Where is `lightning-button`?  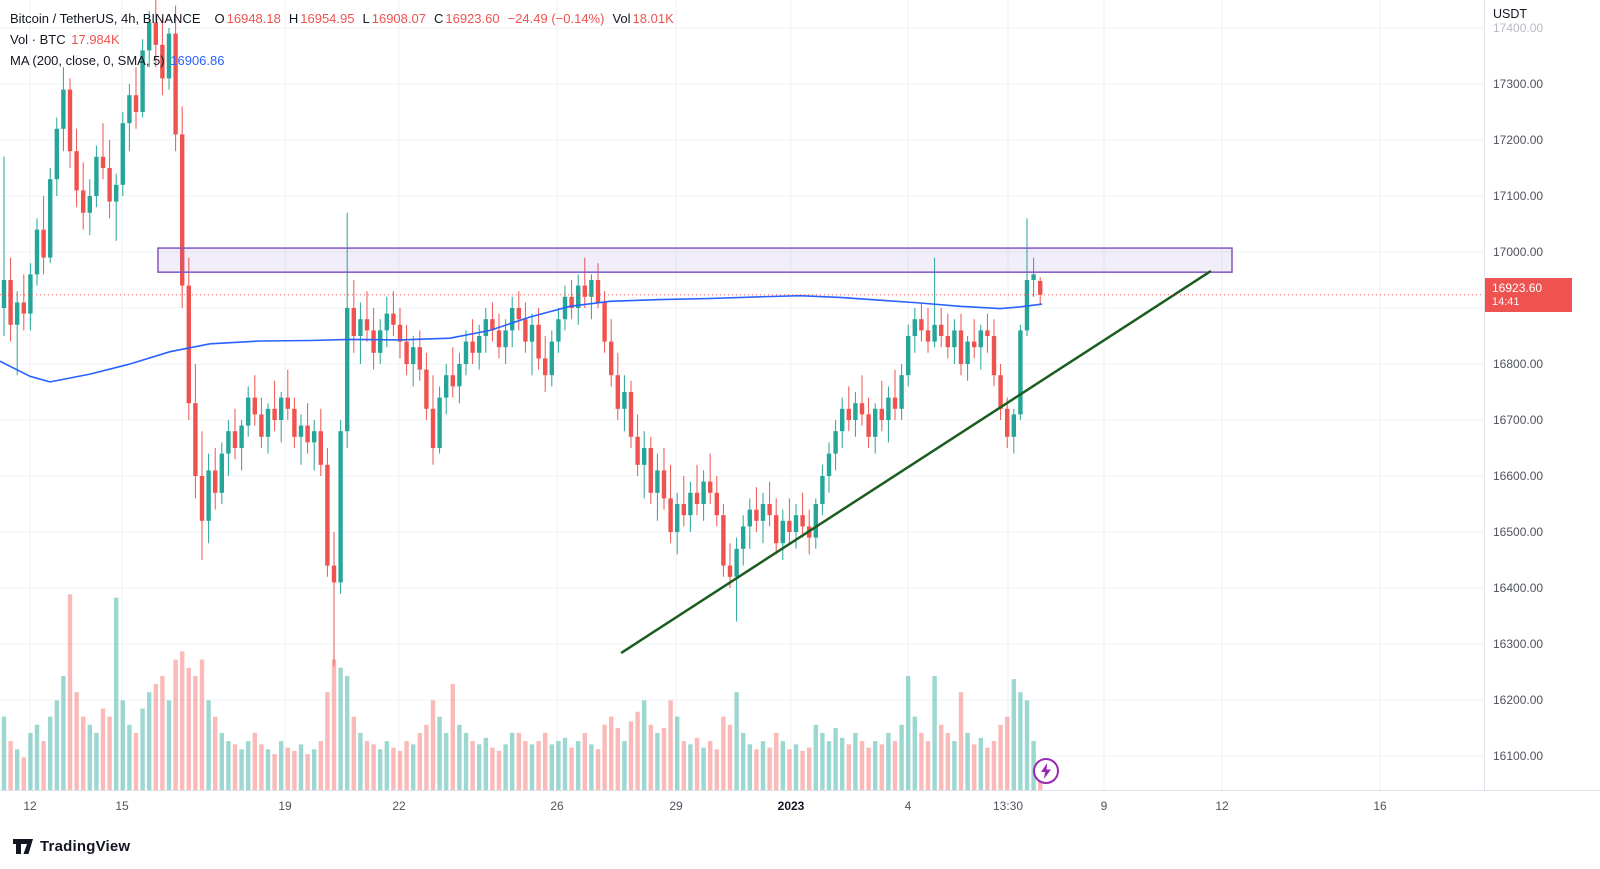 lightning-button is located at coordinates (1046, 771).